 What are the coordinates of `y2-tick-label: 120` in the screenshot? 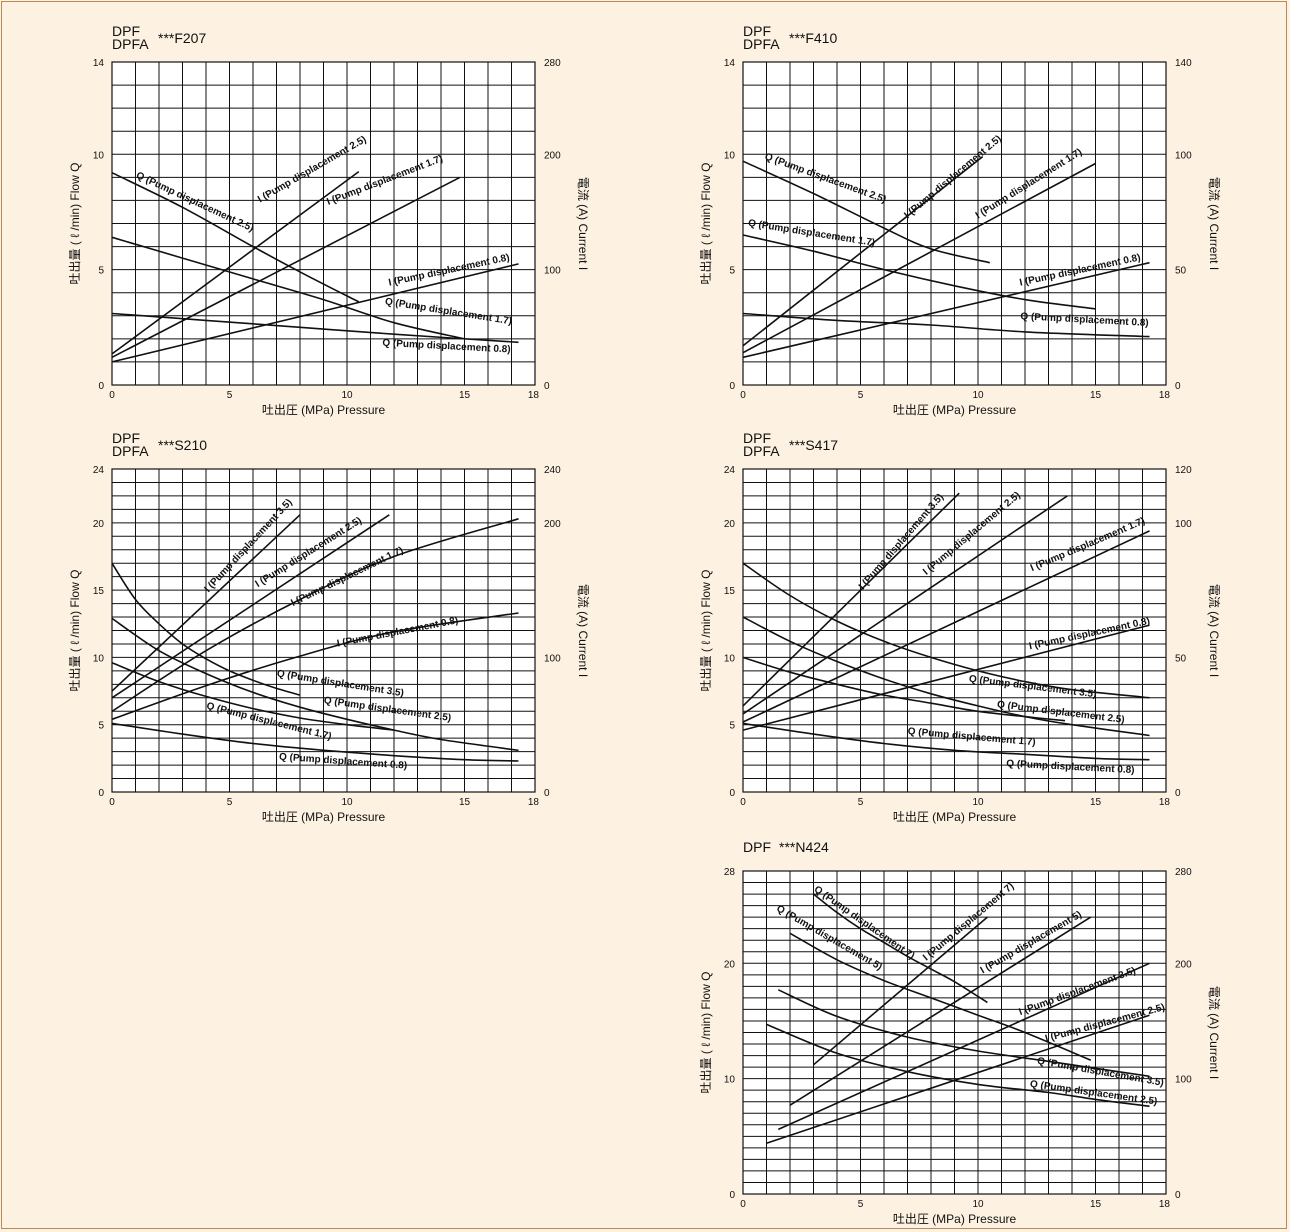 It's located at (1183, 470).